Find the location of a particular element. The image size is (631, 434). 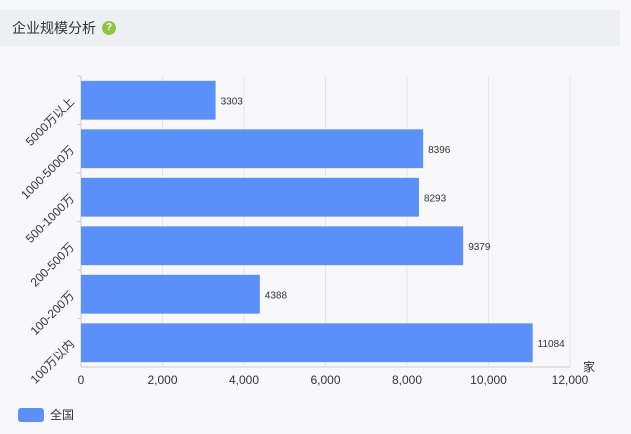

y-category-label: 100-200万 is located at coordinates (53, 313).